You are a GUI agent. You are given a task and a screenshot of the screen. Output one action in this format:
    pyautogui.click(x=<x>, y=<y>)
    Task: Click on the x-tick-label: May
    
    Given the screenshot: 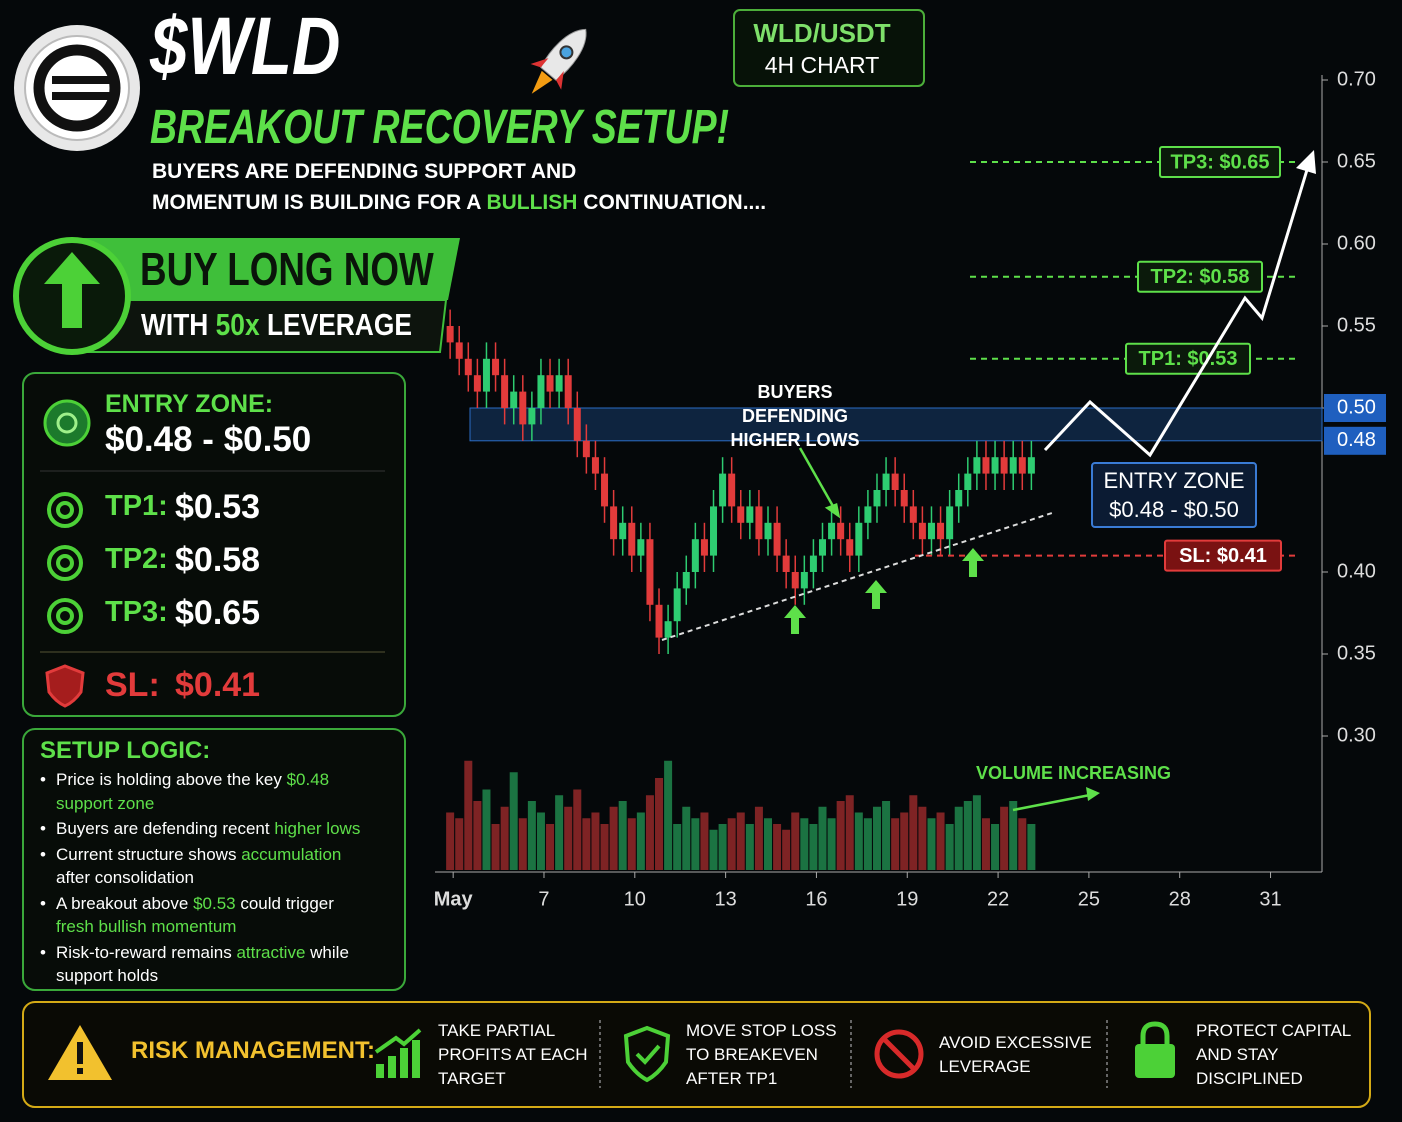 What is the action you would take?
    pyautogui.click(x=454, y=899)
    